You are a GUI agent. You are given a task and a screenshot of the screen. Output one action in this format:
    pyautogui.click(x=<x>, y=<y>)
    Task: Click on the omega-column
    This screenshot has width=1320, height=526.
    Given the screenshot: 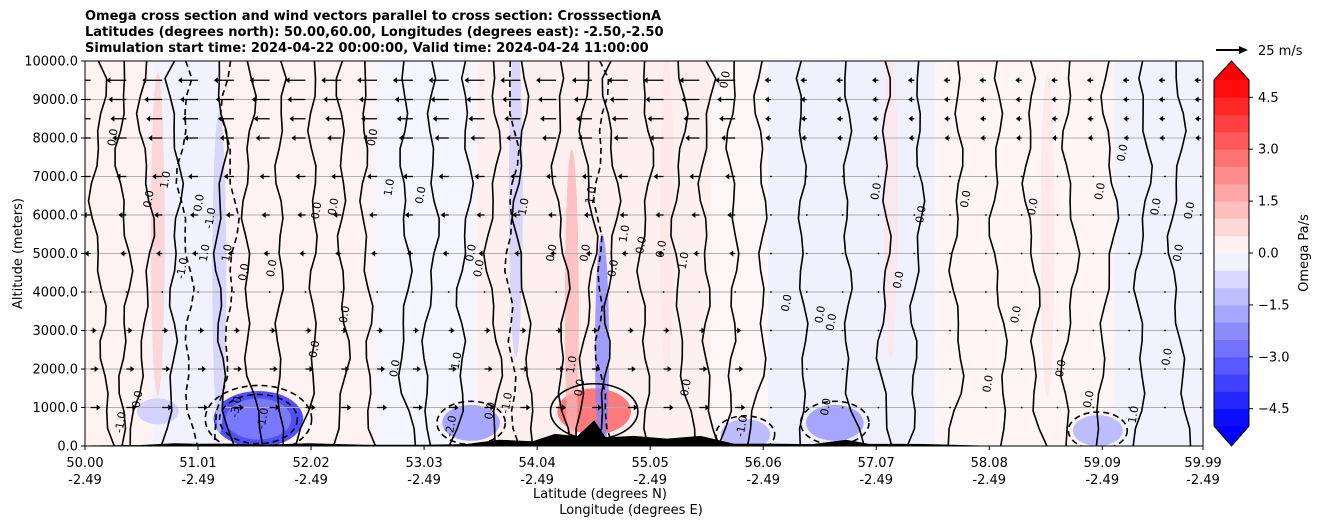 What is the action you would take?
    pyautogui.click(x=890, y=209)
    